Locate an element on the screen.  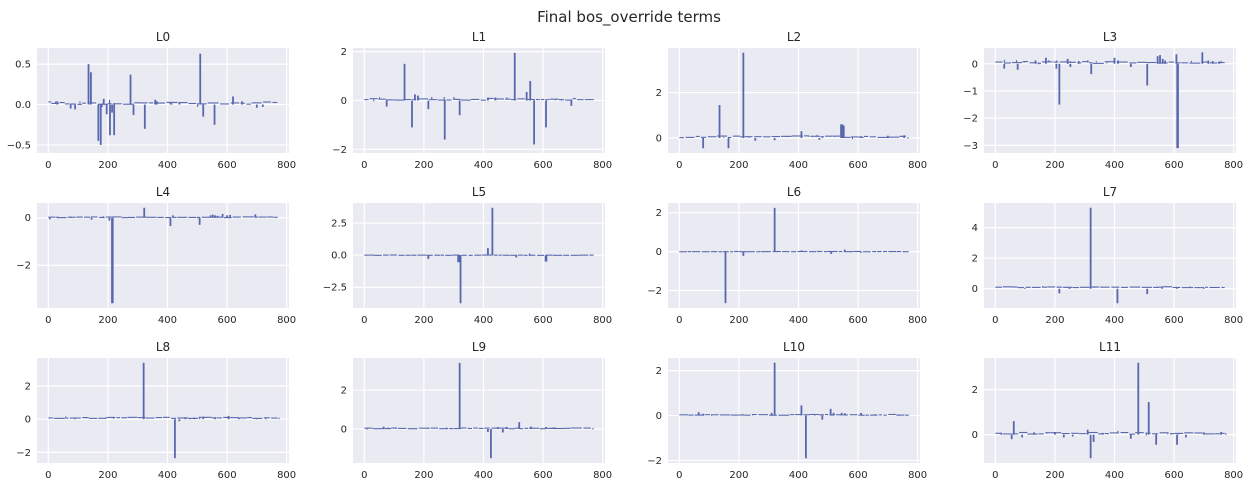
subplot-canvas-L8: L8 2 0 −2 0 200 400 600 800 is located at coordinates (156, 410).